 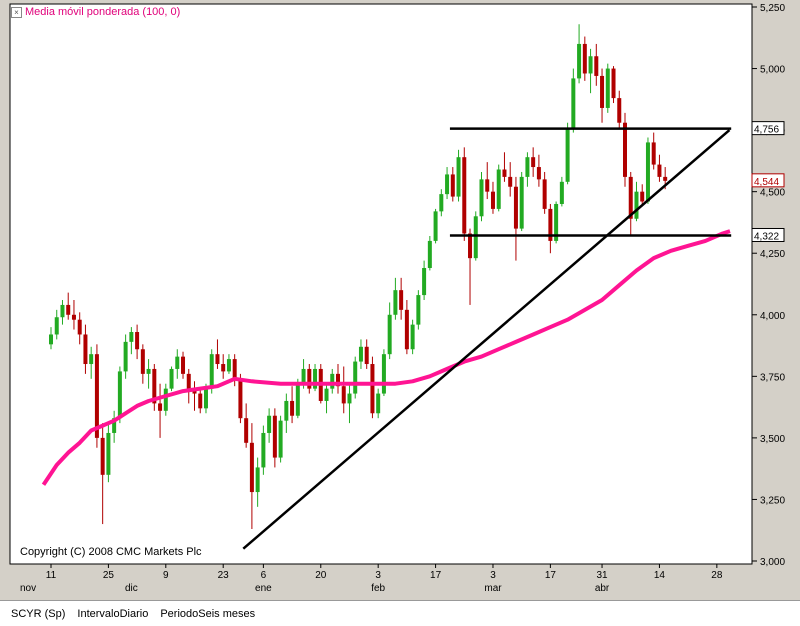 I want to click on indicator-legend: × Media móvil ponderada (100, 0), so click(x=96, y=12).